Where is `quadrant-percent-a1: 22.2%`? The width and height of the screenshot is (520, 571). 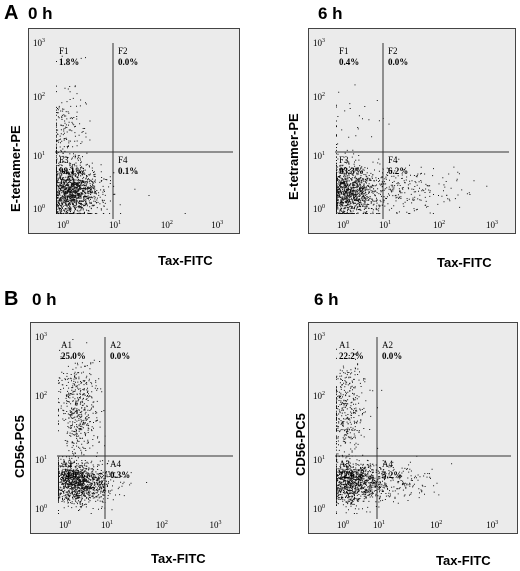
quadrant-percent-a1: 22.2% is located at coordinates (351, 356).